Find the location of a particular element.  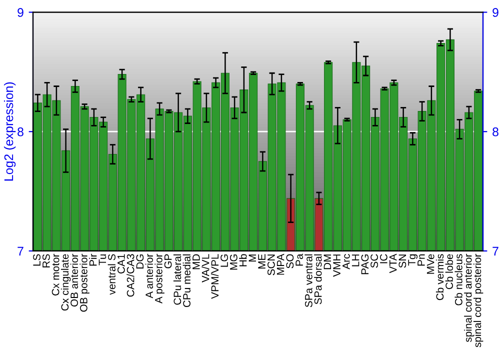

x-tick-label: IC is located at coordinates (384, 259).